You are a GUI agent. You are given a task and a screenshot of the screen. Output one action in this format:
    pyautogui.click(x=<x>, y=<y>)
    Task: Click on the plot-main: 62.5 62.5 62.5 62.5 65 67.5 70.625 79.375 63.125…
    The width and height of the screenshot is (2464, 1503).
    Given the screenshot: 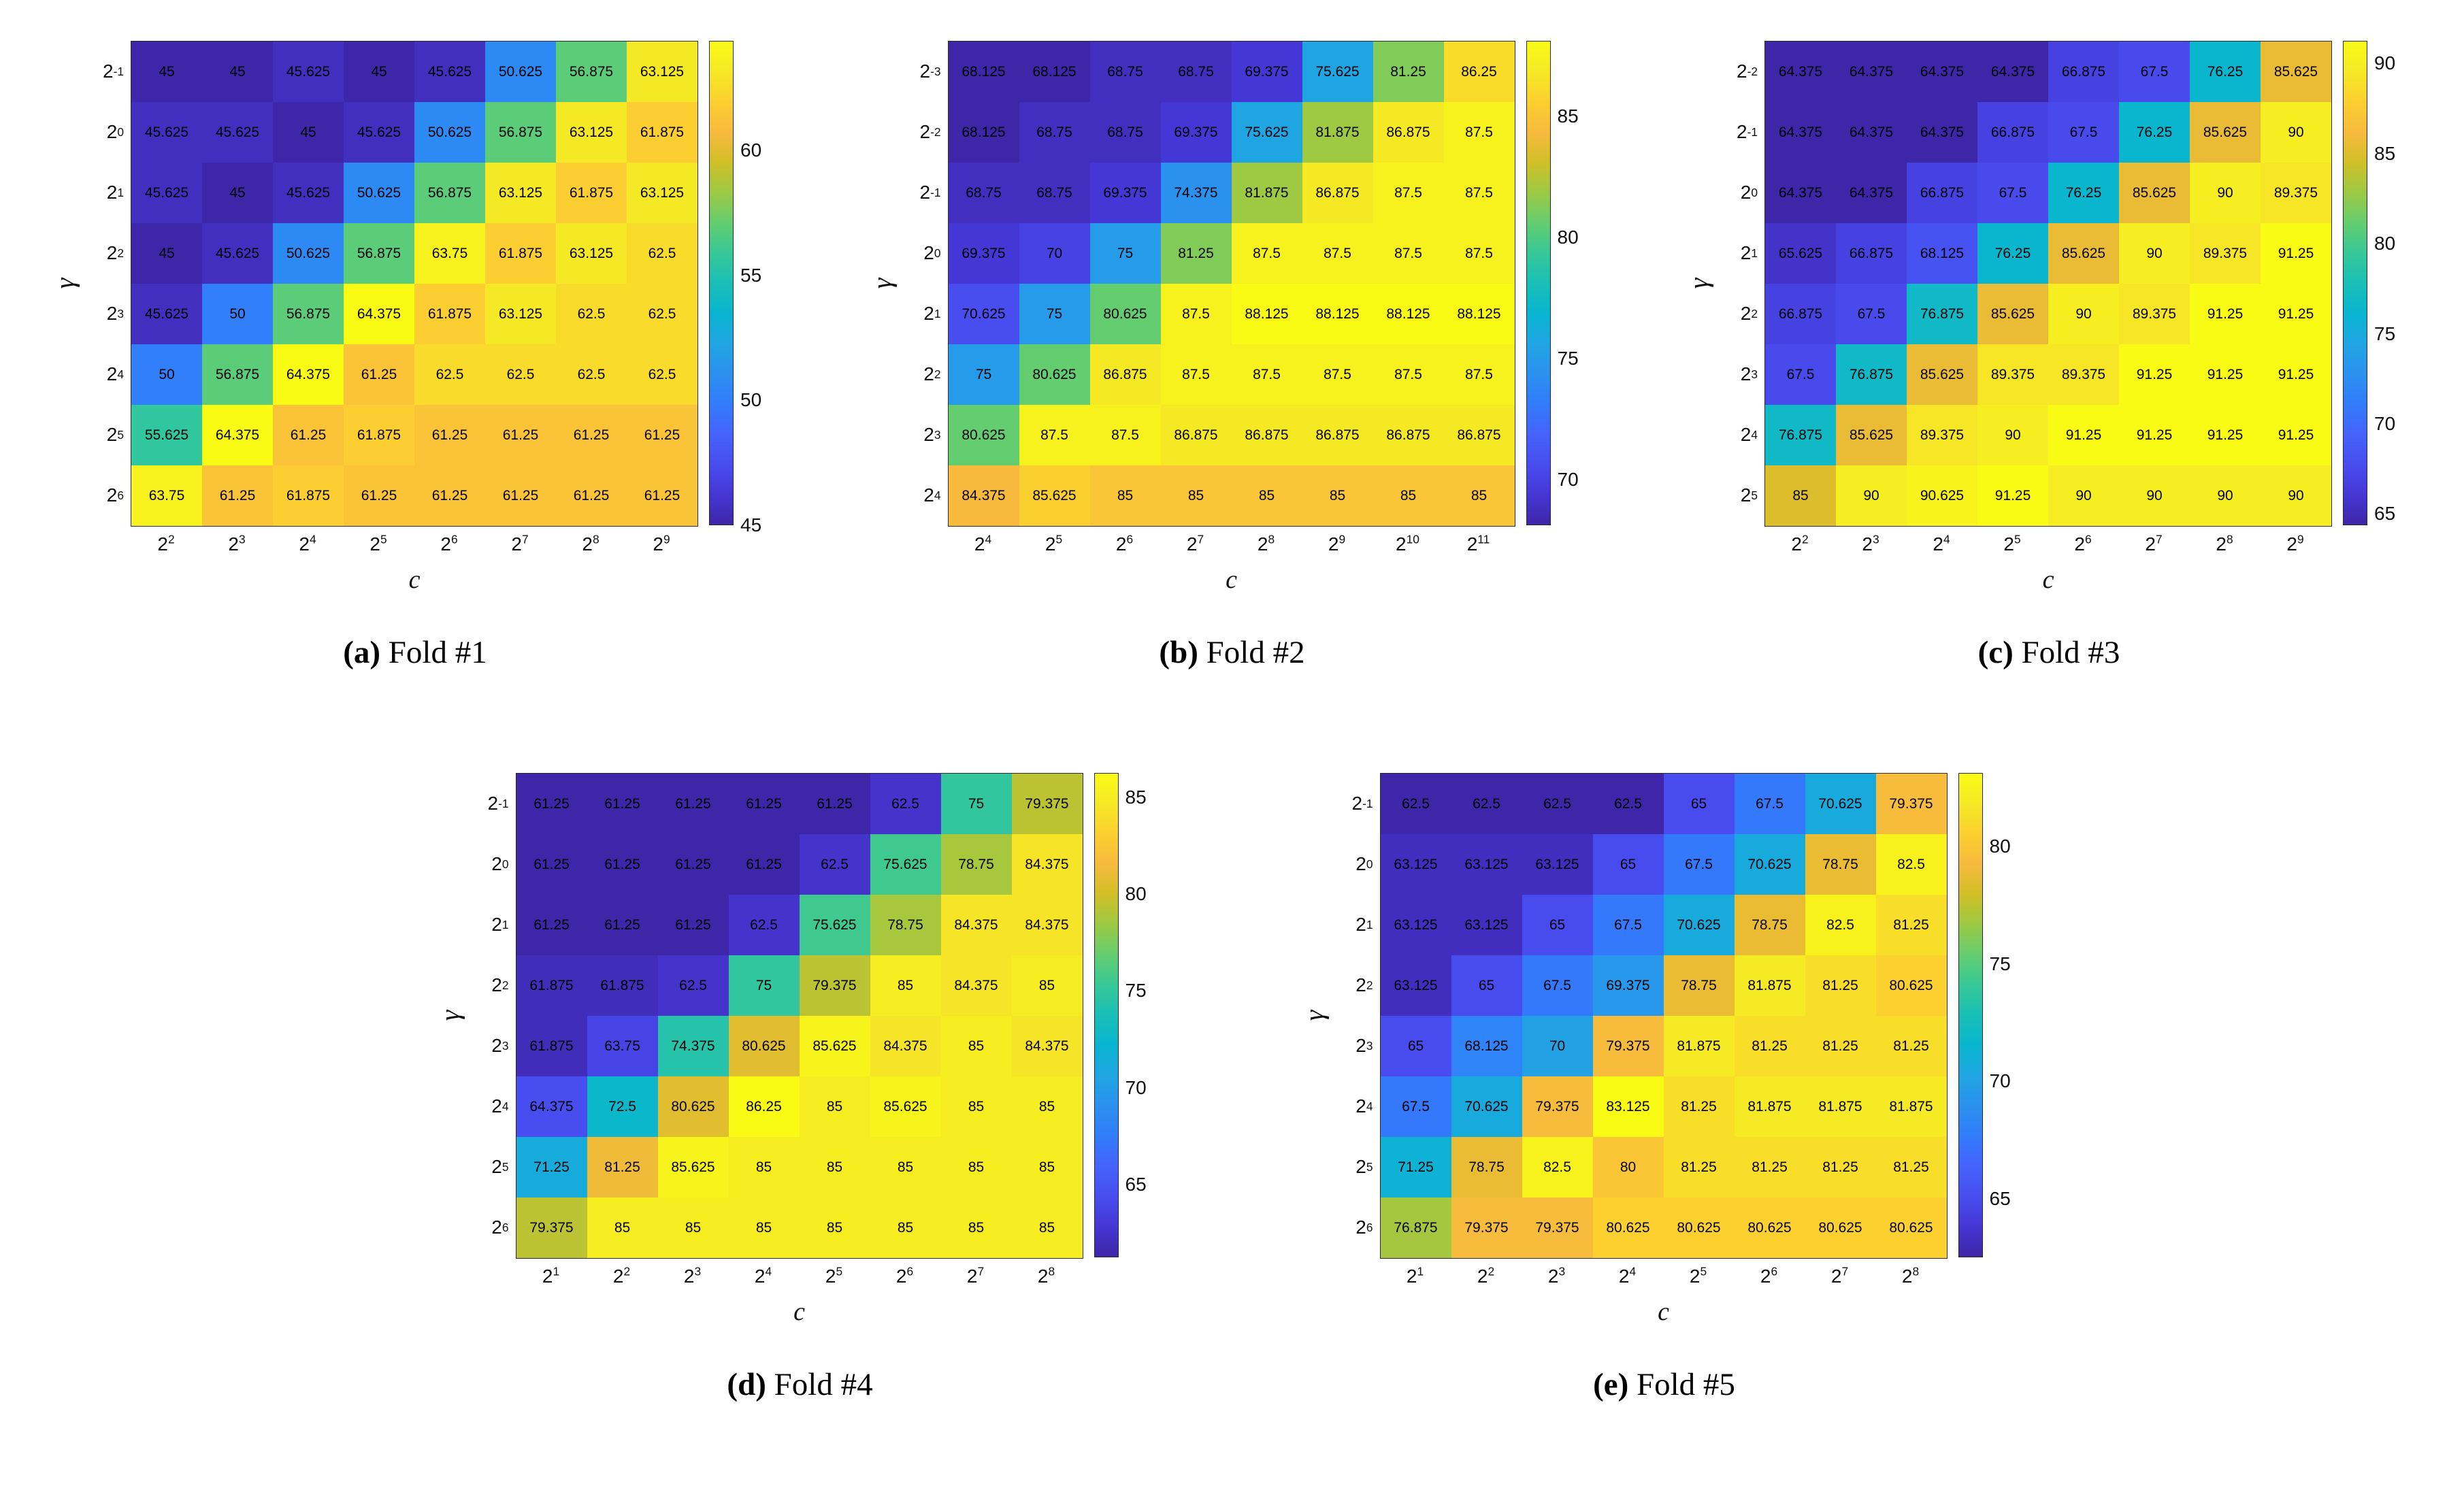 What is the action you would take?
    pyautogui.click(x=1663, y=1050)
    